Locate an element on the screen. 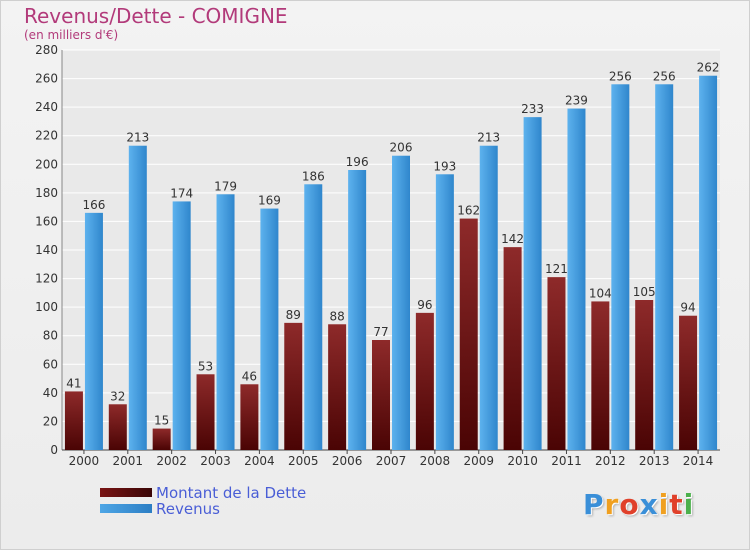 The image size is (750, 550). x-tick-label: 2009 is located at coordinates (478, 461).